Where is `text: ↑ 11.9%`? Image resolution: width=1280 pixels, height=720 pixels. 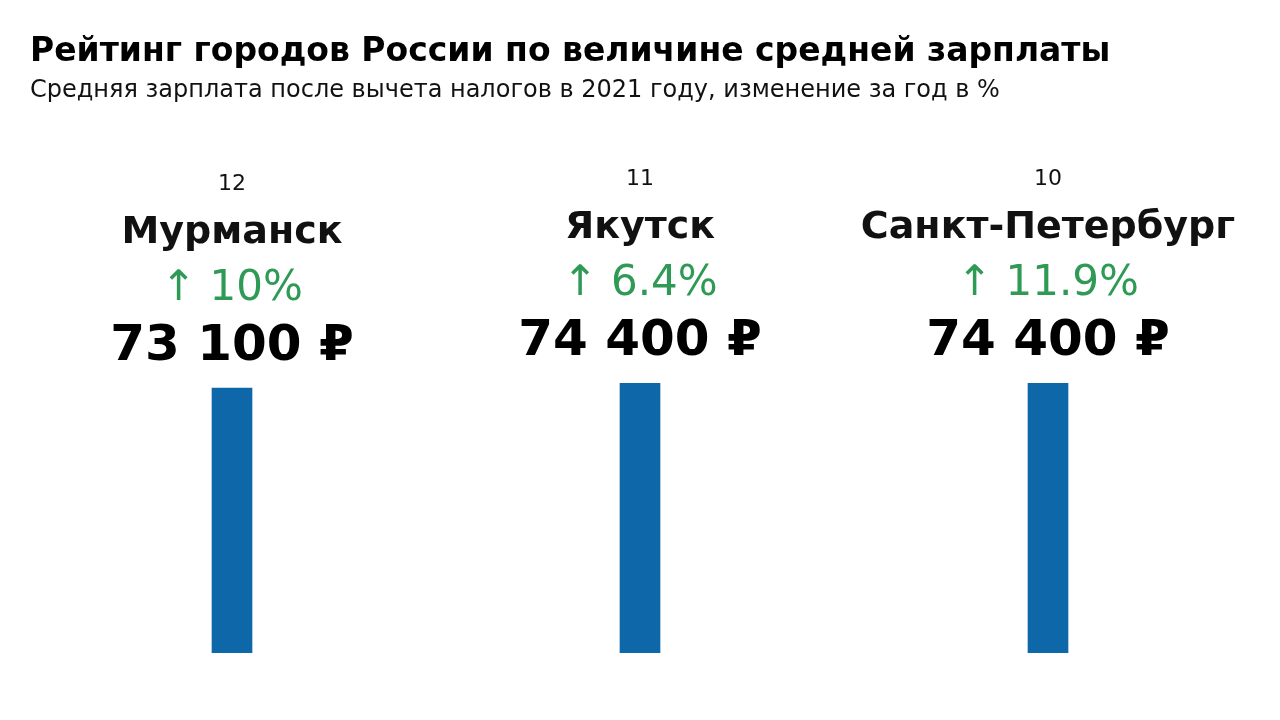
text: ↑ 11.9% is located at coordinates (1048, 281).